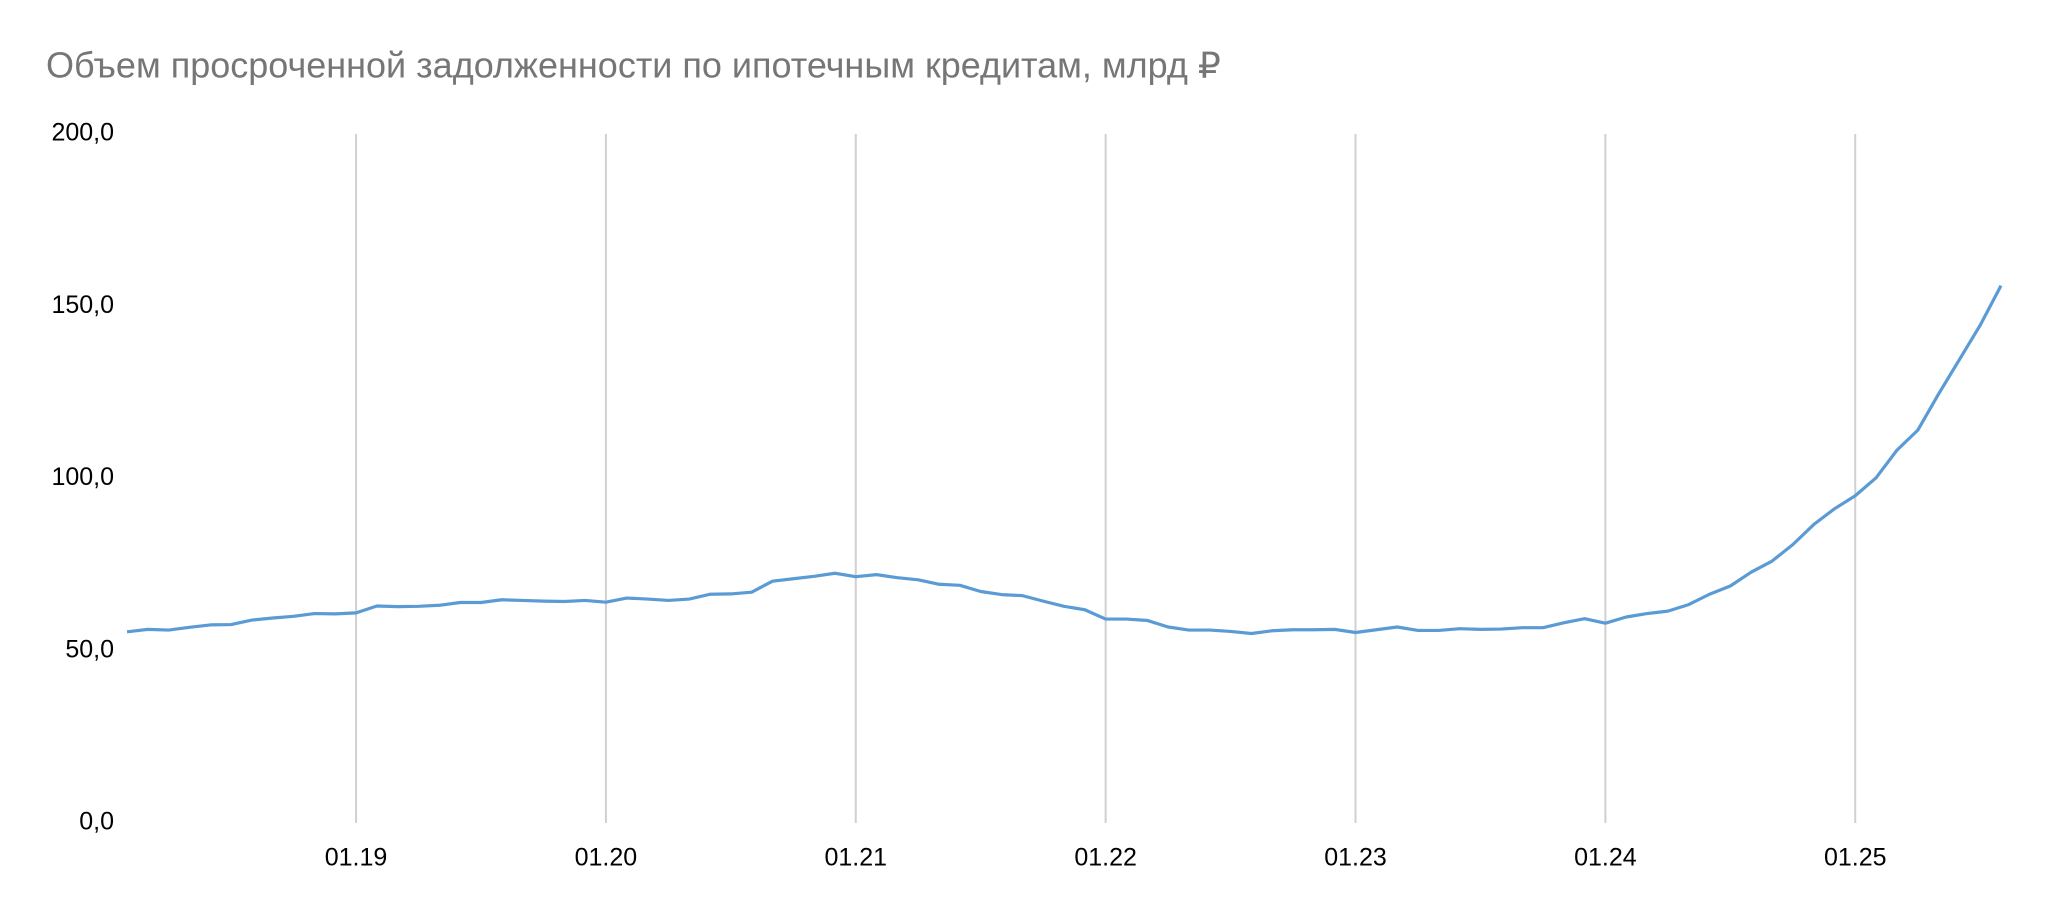  What do you see at coordinates (82, 305) in the screenshot?
I see `y-tick-label: 150,0` at bounding box center [82, 305].